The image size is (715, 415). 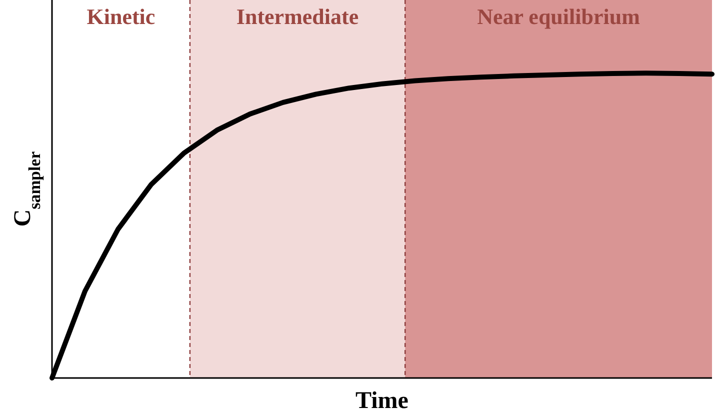 What do you see at coordinates (297, 16) in the screenshot?
I see `text: Intermediate` at bounding box center [297, 16].